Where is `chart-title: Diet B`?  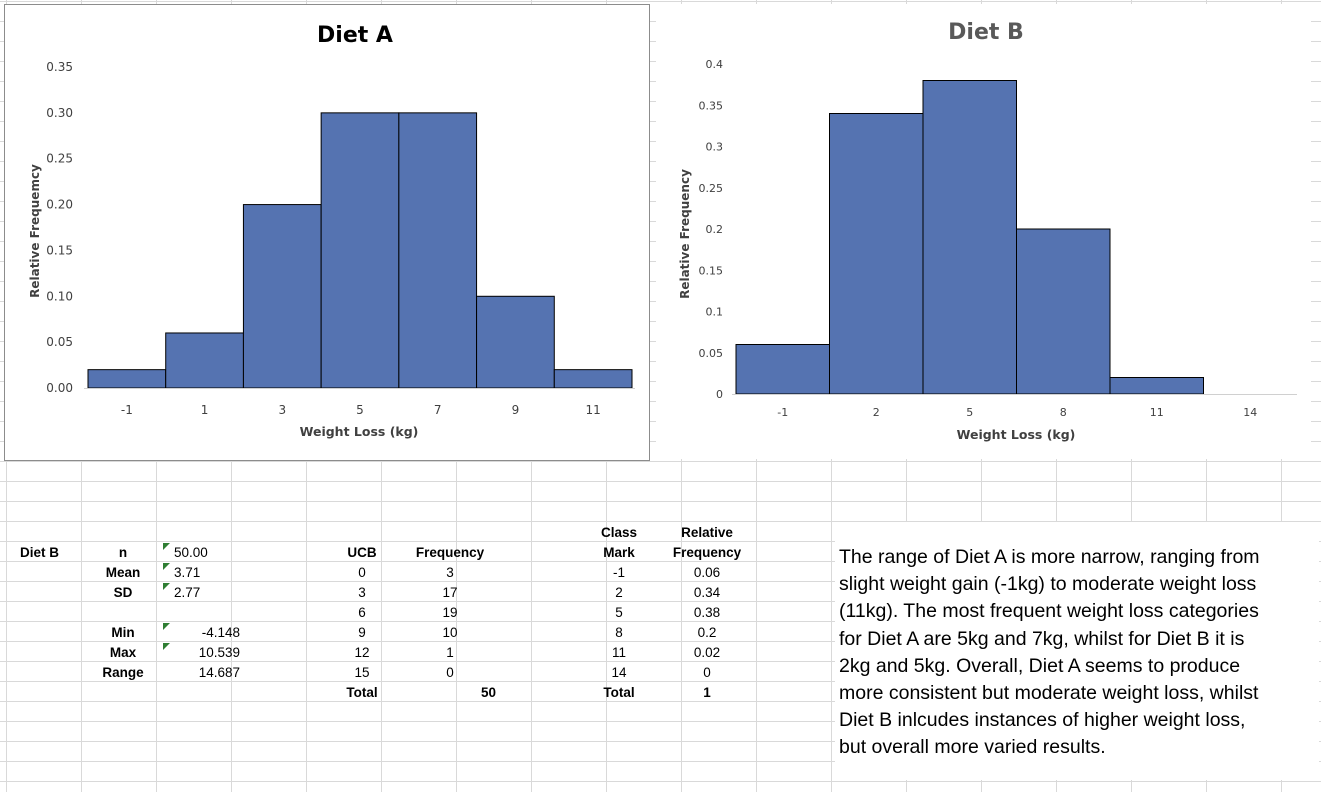
chart-title: Diet B is located at coordinates (986, 32).